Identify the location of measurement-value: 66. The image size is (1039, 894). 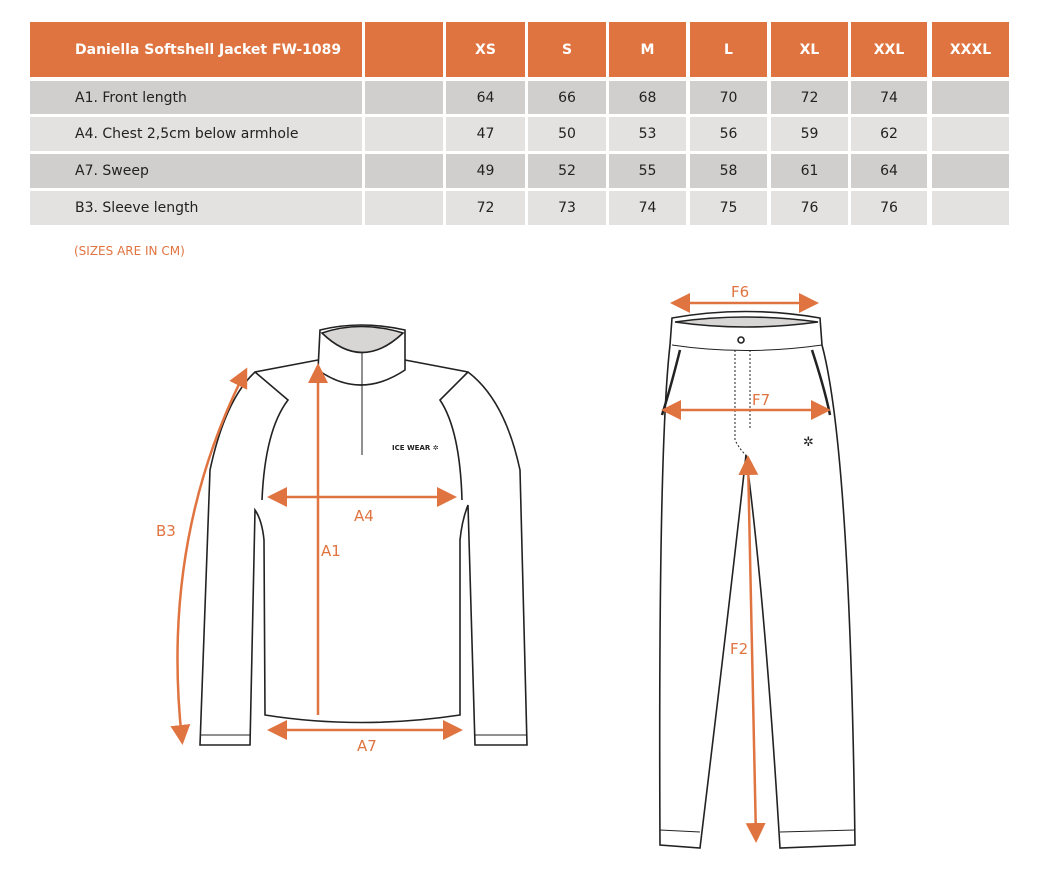
(567, 97).